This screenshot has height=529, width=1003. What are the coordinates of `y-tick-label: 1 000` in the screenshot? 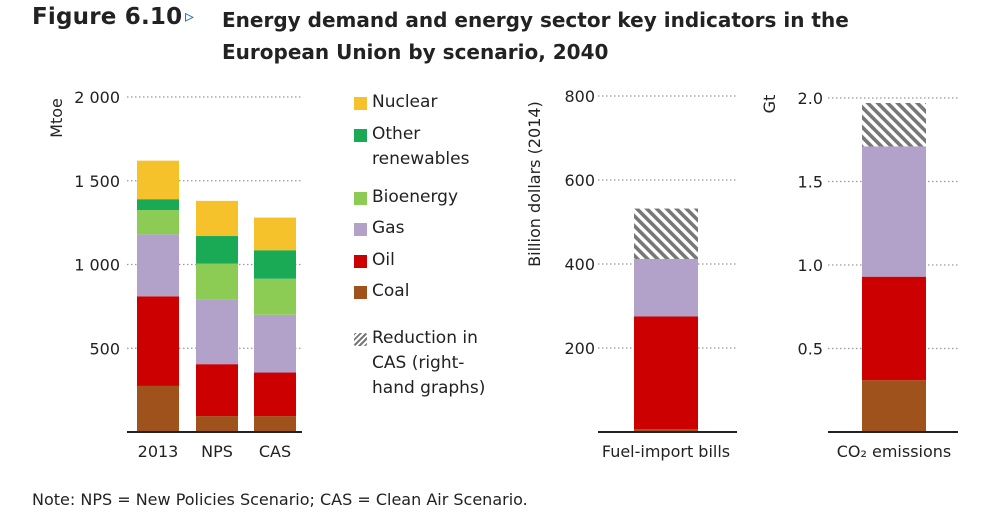 It's located at (97, 265).